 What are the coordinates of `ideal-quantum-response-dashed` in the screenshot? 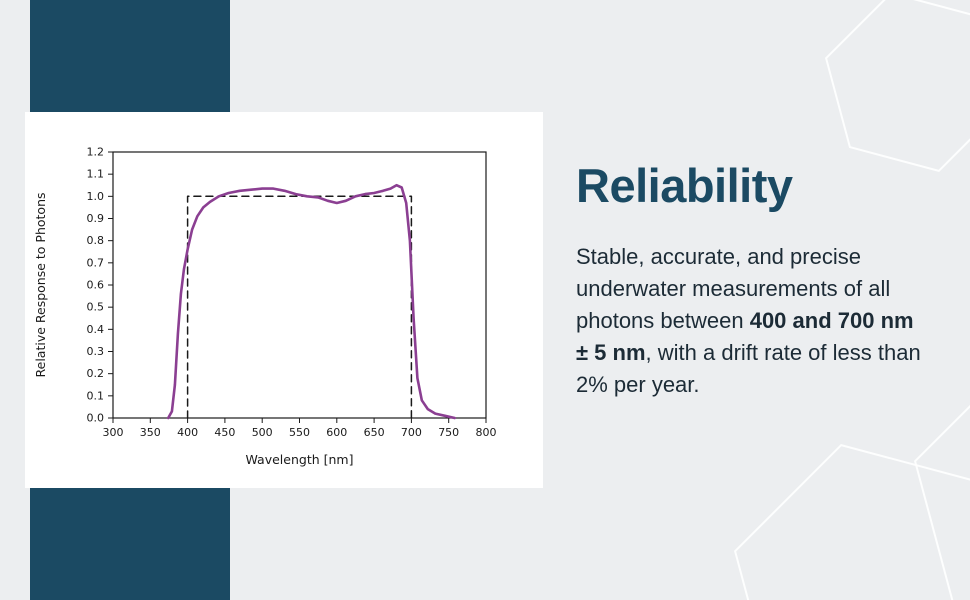 It's located at (299, 307).